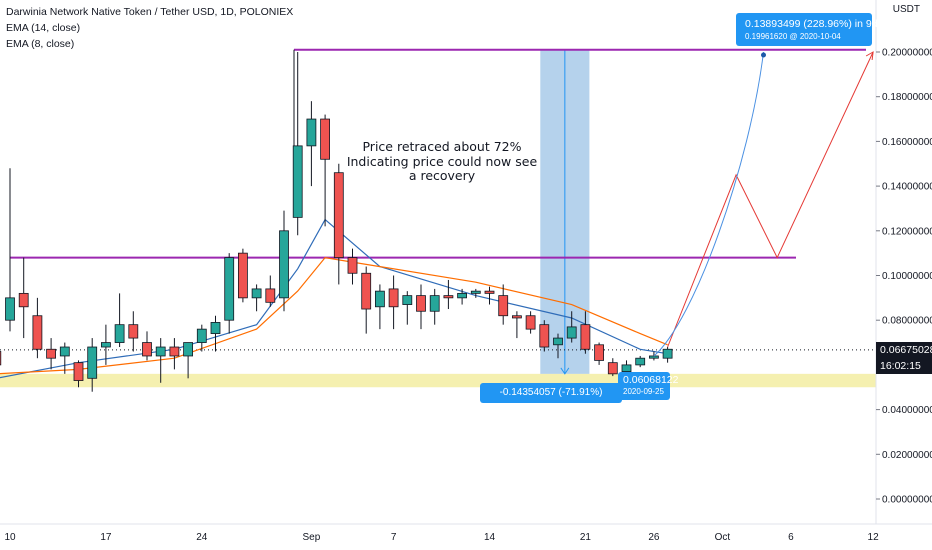 The height and width of the screenshot is (550, 932). Describe the element at coordinates (40, 44) in the screenshot. I see `indicator-ema8: EMA (8, close)` at that location.